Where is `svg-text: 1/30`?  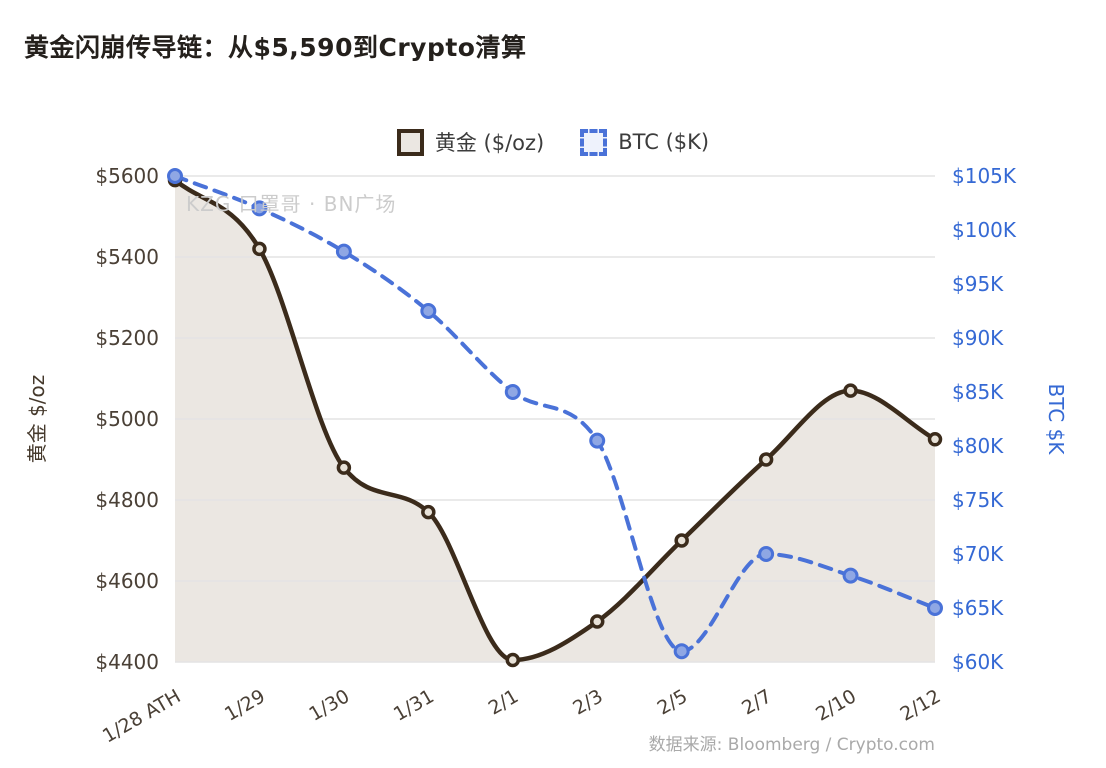
svg-text: 1/30 is located at coordinates (329, 705).